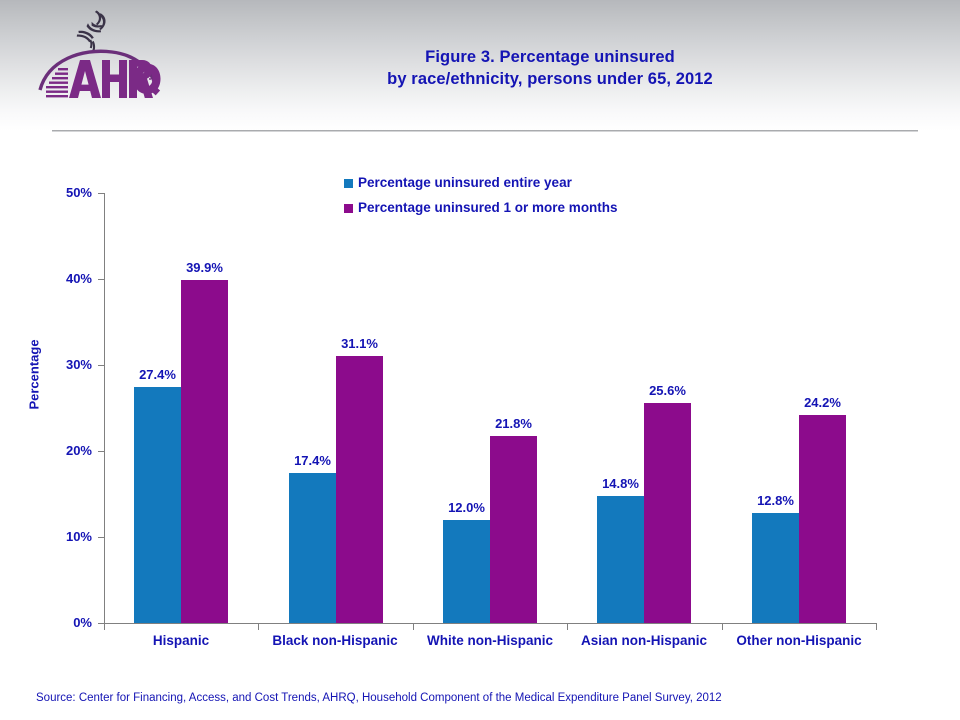 The image size is (960, 720). Describe the element at coordinates (466, 507) in the screenshot. I see `bar-value-label: 12.0%` at that location.